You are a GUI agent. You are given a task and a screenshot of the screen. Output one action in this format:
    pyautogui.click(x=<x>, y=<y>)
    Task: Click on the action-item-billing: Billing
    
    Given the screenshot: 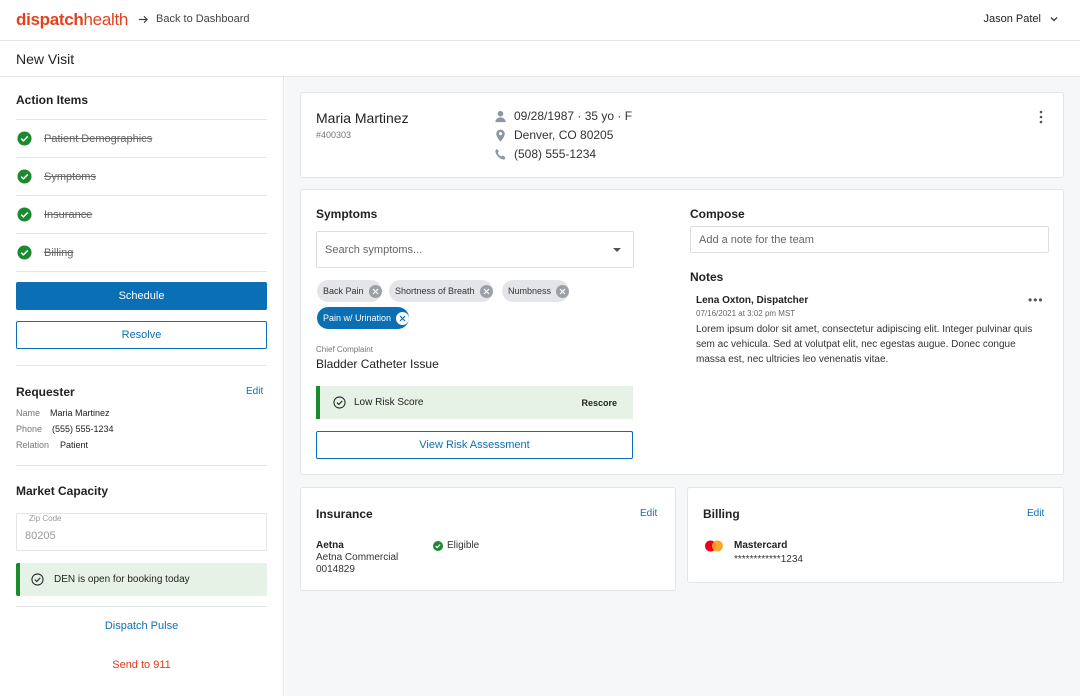 What is the action you would take?
    pyautogui.click(x=141, y=253)
    